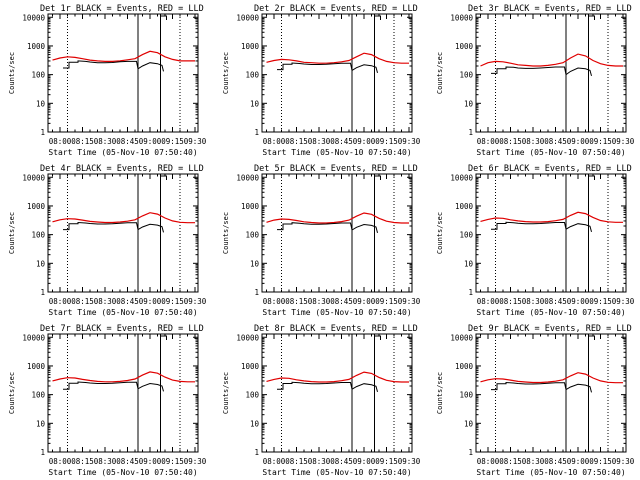 The height and width of the screenshot is (480, 640). What do you see at coordinates (550, 9) in the screenshot?
I see `panel-title: Det 3r BLACK = Events, RED = LLD` at bounding box center [550, 9].